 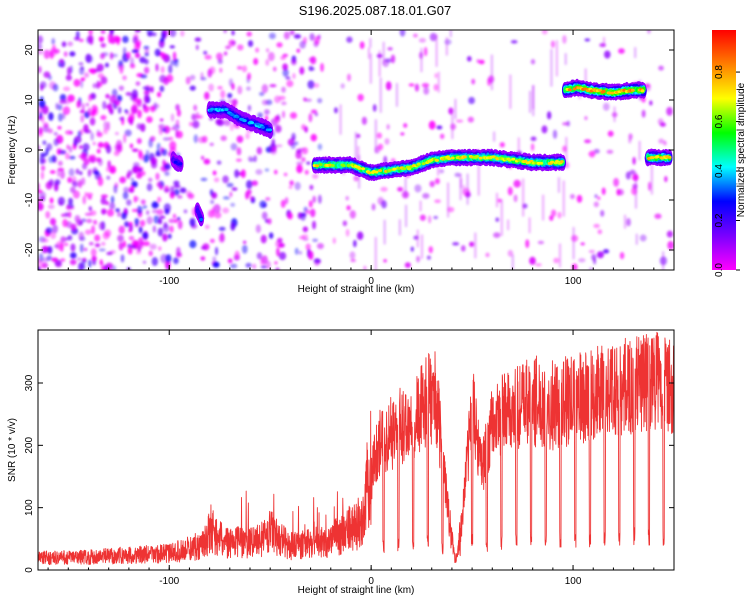 What do you see at coordinates (604, 89) in the screenshot?
I see `signal-ridge` at bounding box center [604, 89].